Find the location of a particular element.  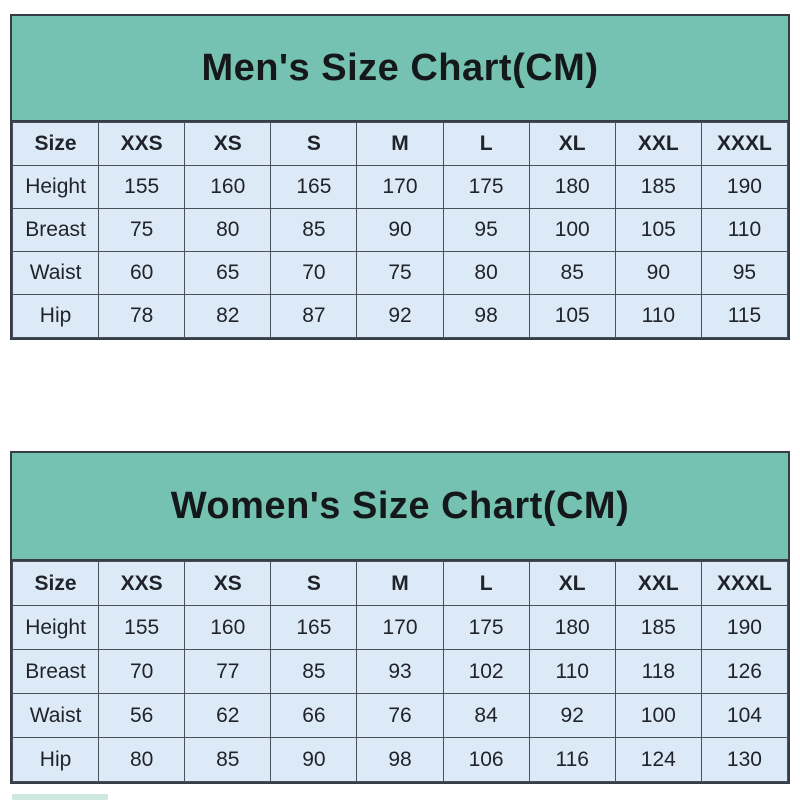

value-cell: 77 is located at coordinates (228, 671).